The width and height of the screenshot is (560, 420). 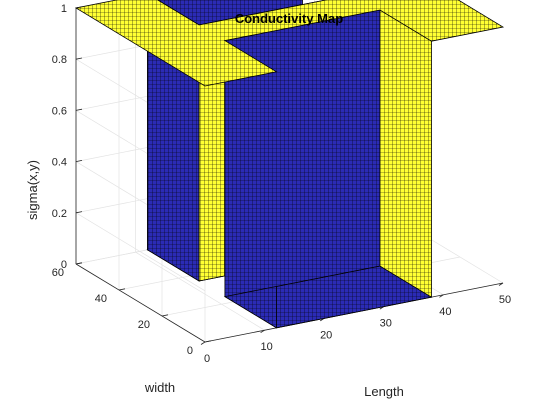 What do you see at coordinates (64, 265) in the screenshot?
I see `z-tick-label: 0` at bounding box center [64, 265].